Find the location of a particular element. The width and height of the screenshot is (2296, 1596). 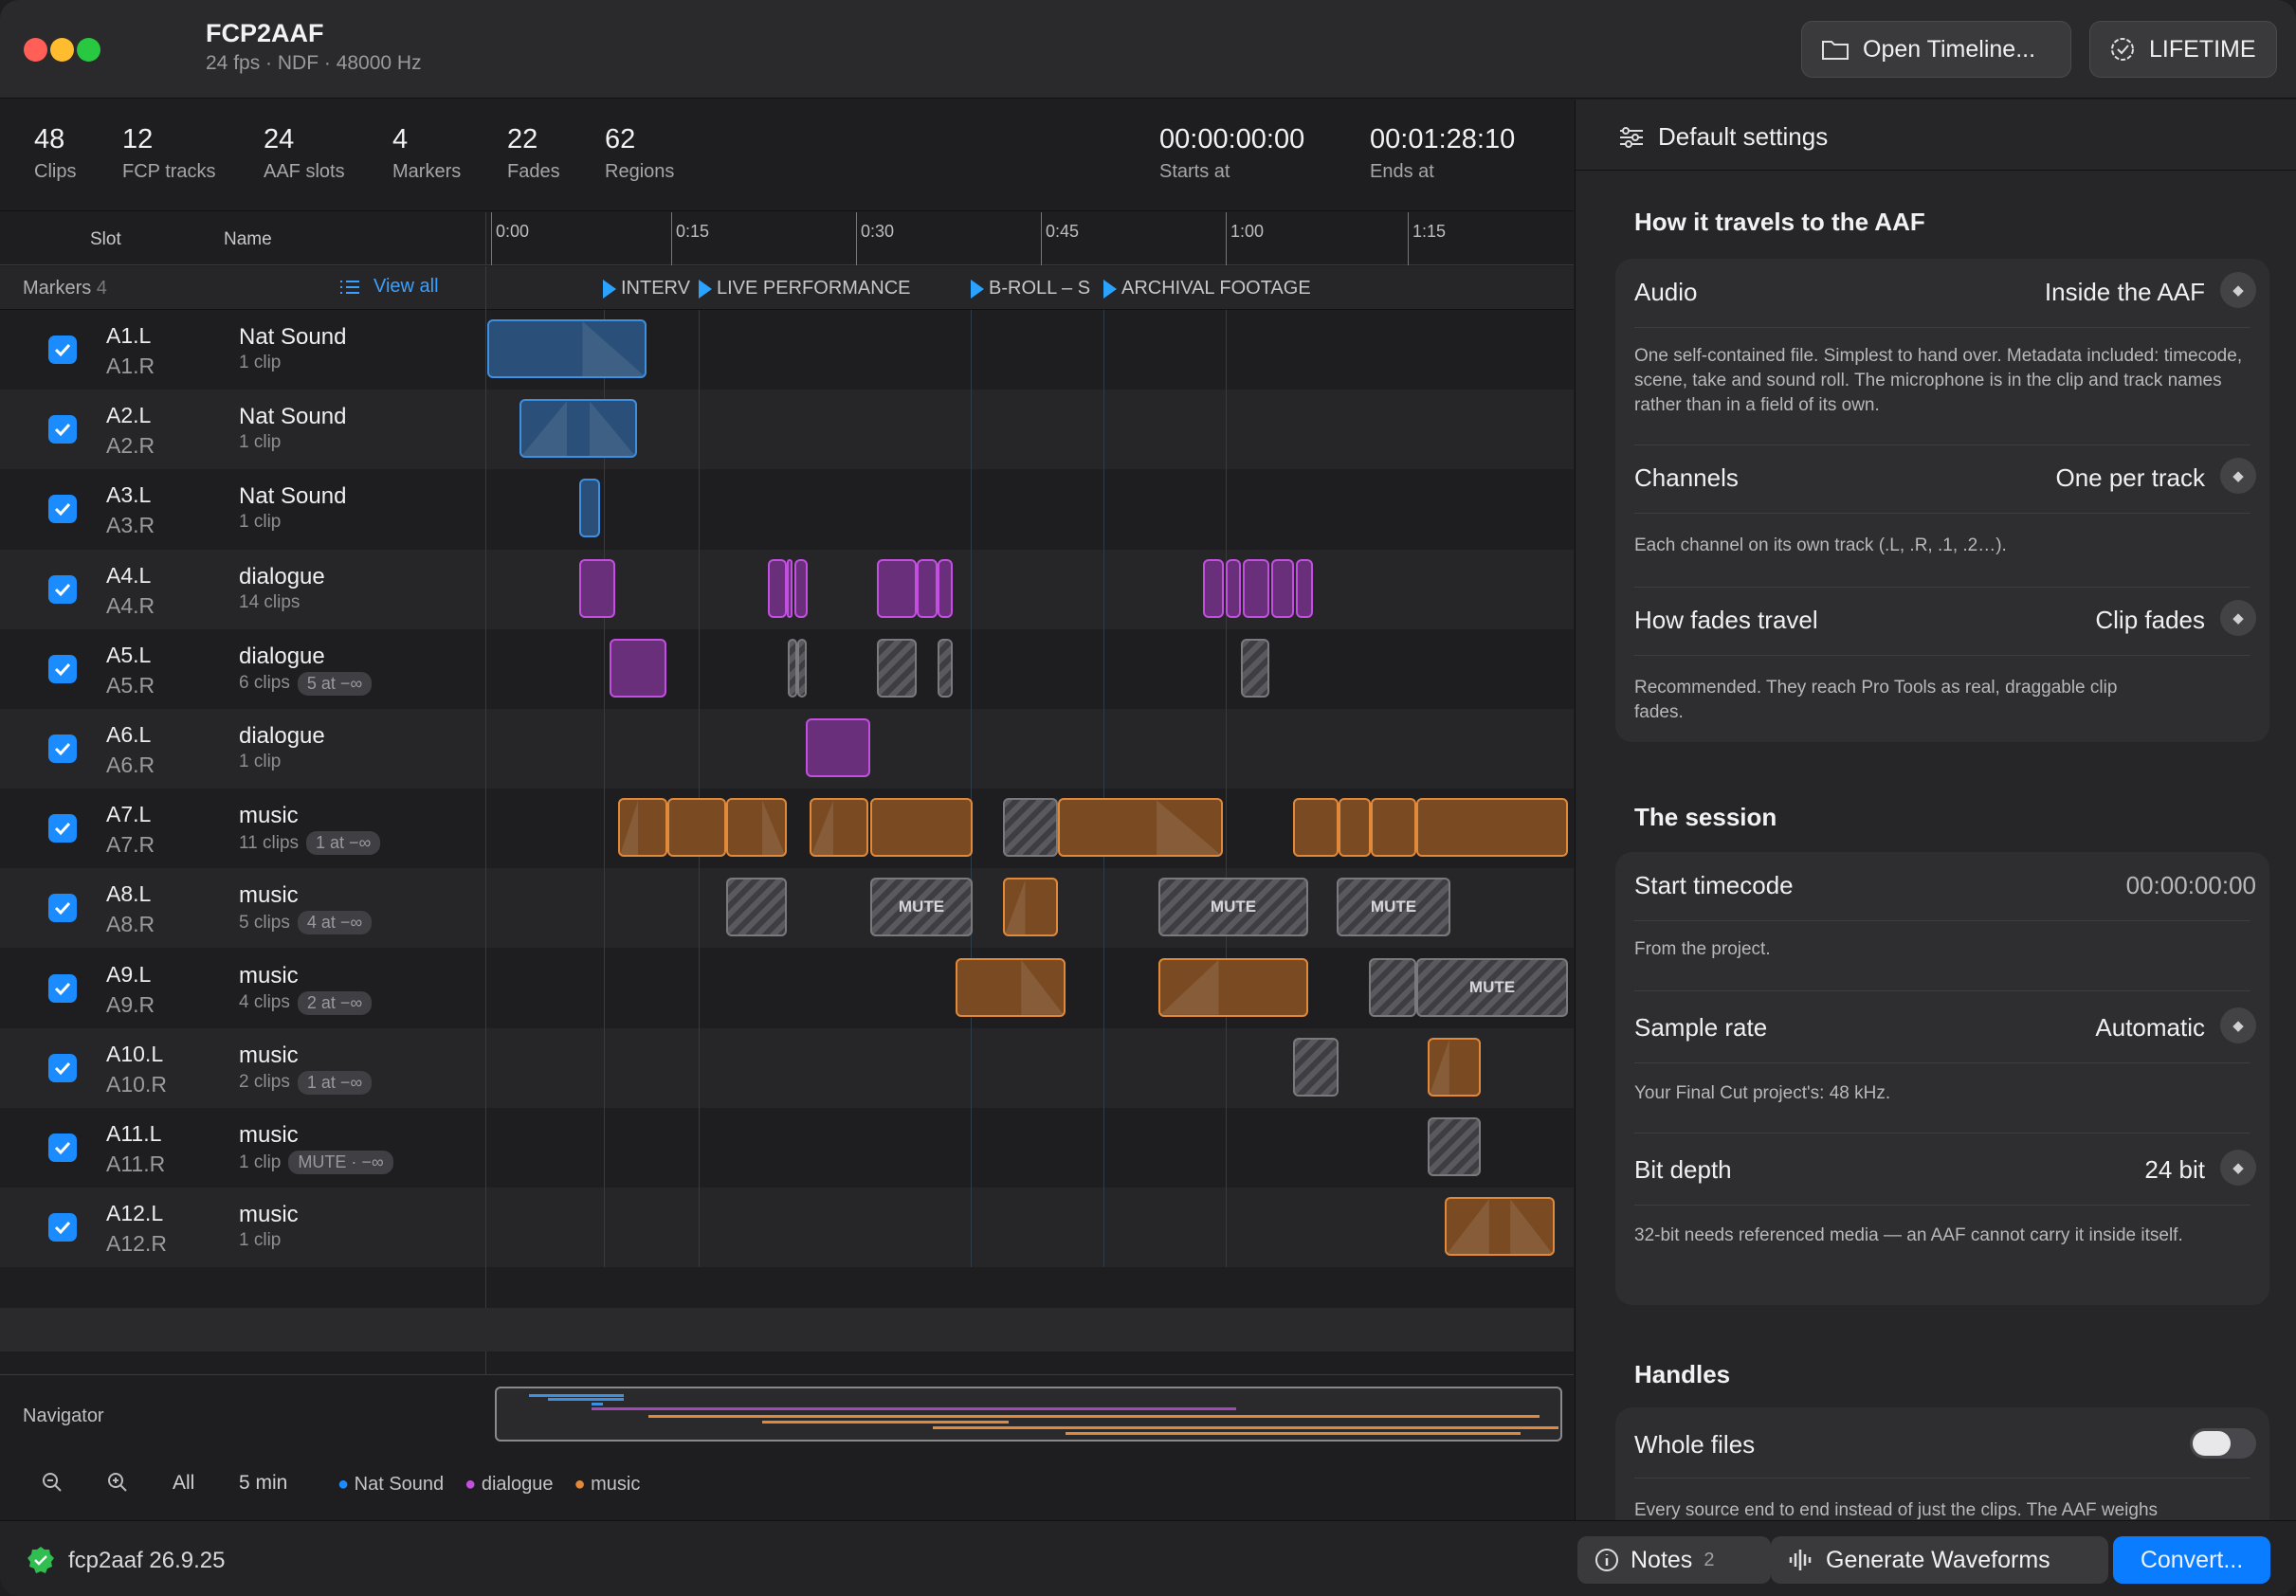

stat-fades: 22 Fades is located at coordinates (533, 153).